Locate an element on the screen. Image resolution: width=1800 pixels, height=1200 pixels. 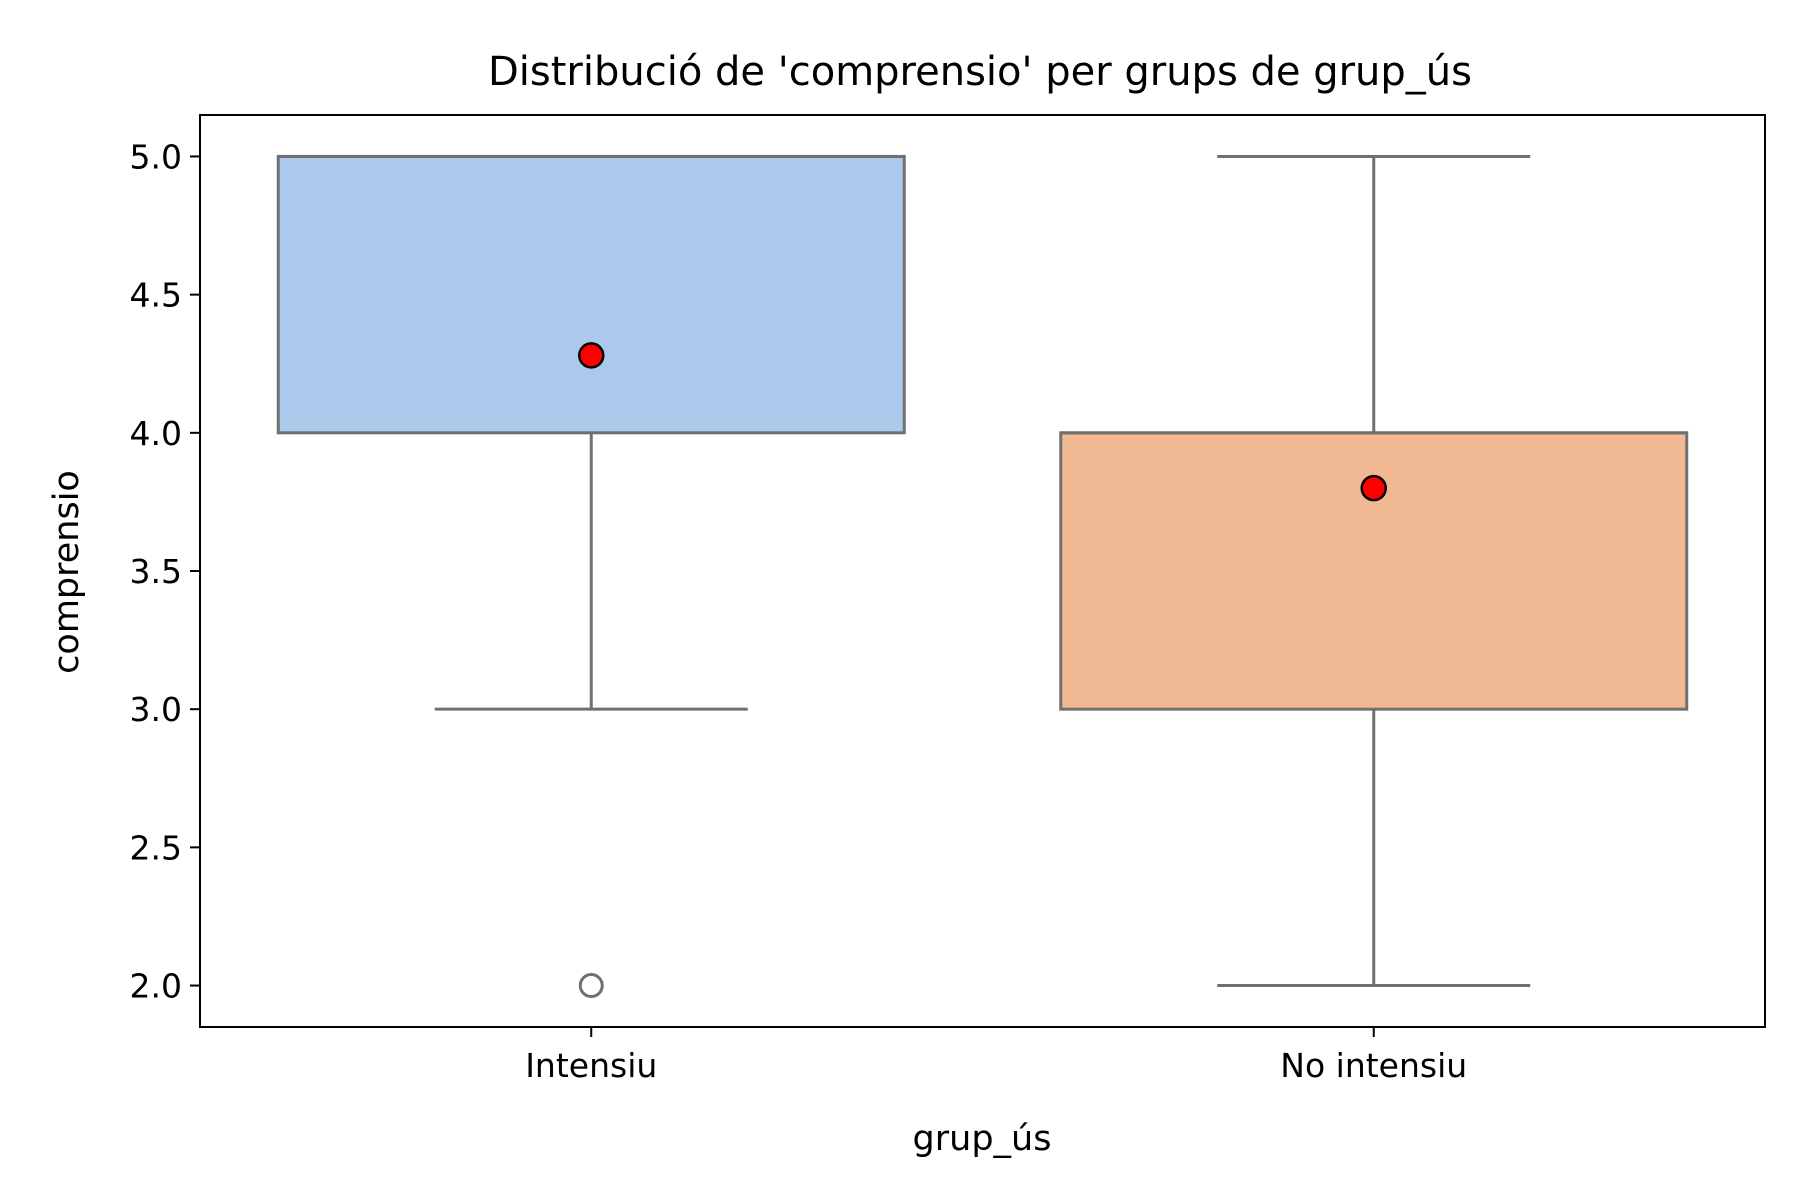
x-tick-label: No intensiu is located at coordinates (1373, 1065).